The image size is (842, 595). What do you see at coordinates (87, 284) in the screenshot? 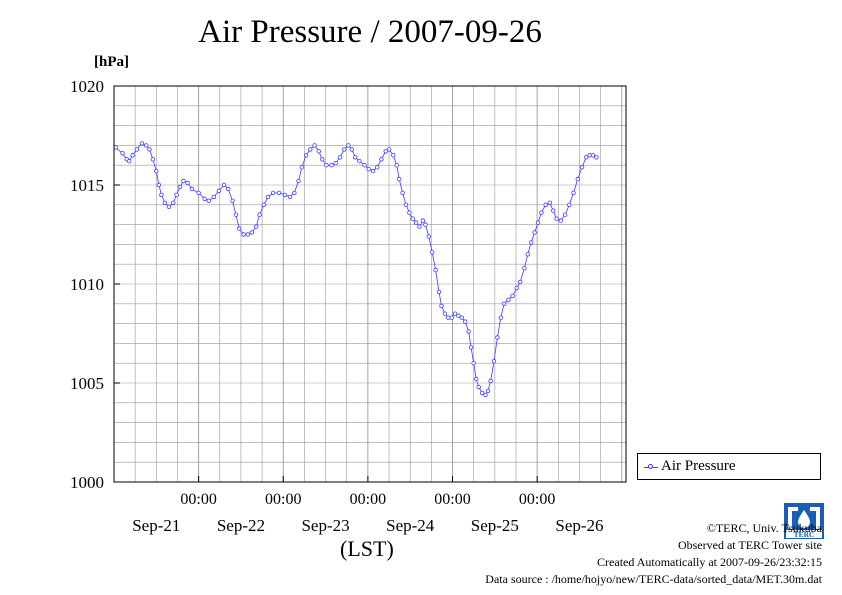
I see `y-tick-label: 1010` at bounding box center [87, 284].